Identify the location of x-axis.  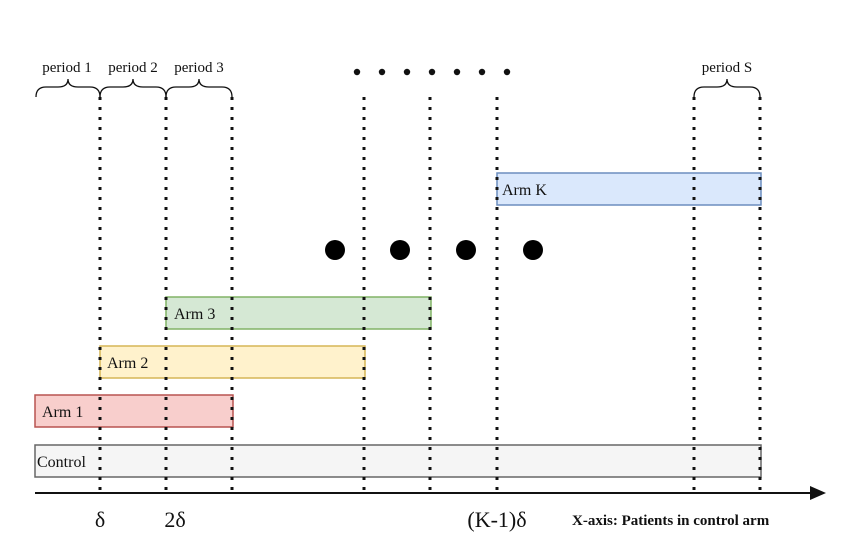
(430, 493).